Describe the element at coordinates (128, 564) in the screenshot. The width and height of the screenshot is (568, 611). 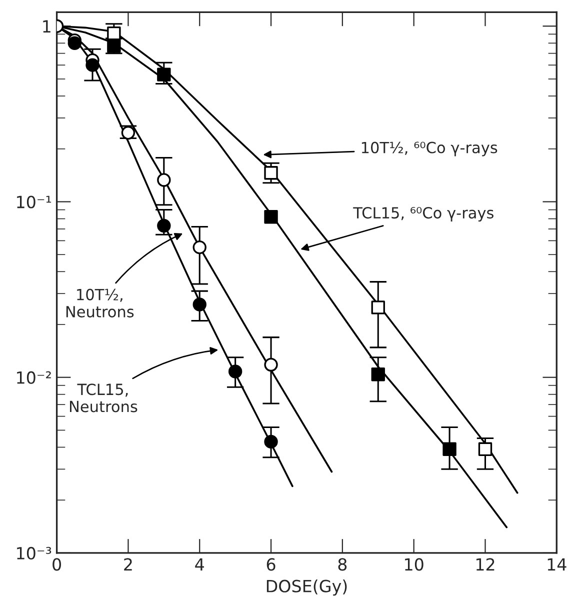
I see `x-tick-label: 2` at that location.